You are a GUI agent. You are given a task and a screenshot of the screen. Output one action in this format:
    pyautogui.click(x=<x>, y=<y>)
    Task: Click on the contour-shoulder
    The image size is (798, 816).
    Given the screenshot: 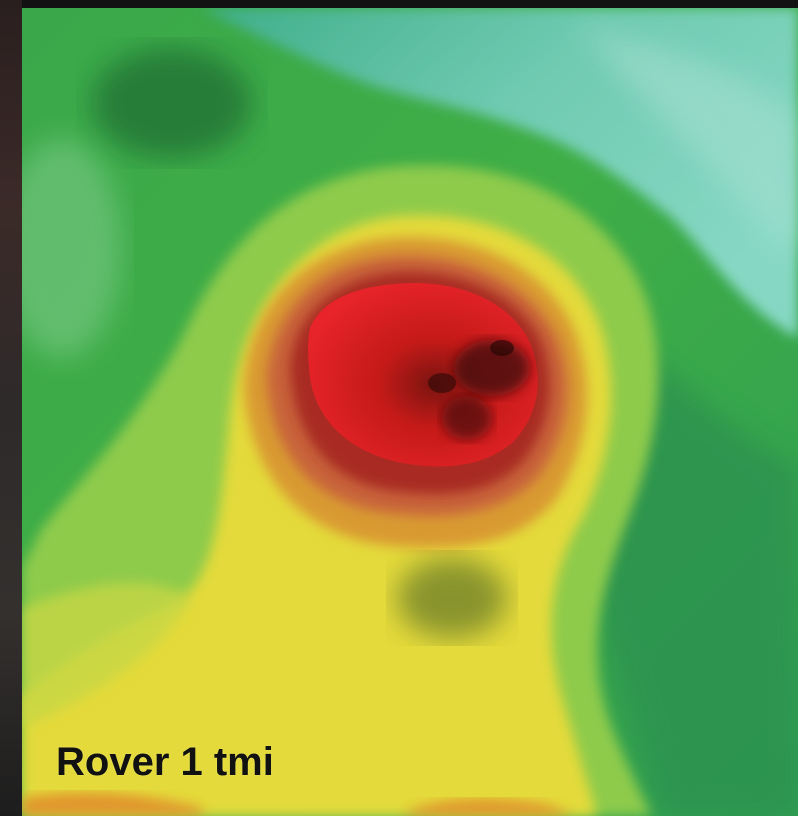 What is the action you would take?
    pyautogui.click(x=107, y=655)
    